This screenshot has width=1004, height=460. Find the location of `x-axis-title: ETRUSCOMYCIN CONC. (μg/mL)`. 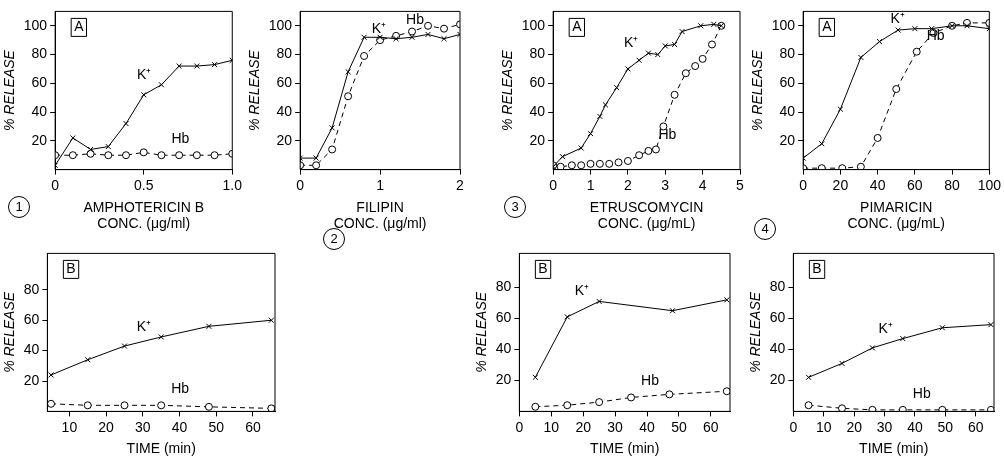

x-axis-title: ETRUSCOMYCIN CONC. (μg/mL) is located at coordinates (646, 215).